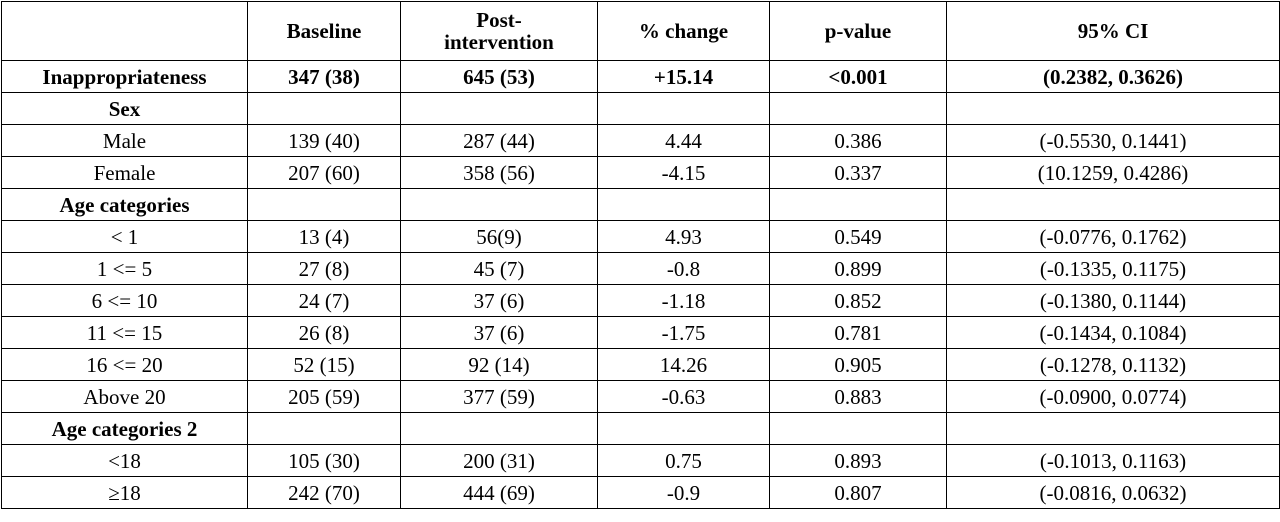 The width and height of the screenshot is (1280, 522). Describe the element at coordinates (499, 140) in the screenshot. I see `cell: 287 (44)` at that location.